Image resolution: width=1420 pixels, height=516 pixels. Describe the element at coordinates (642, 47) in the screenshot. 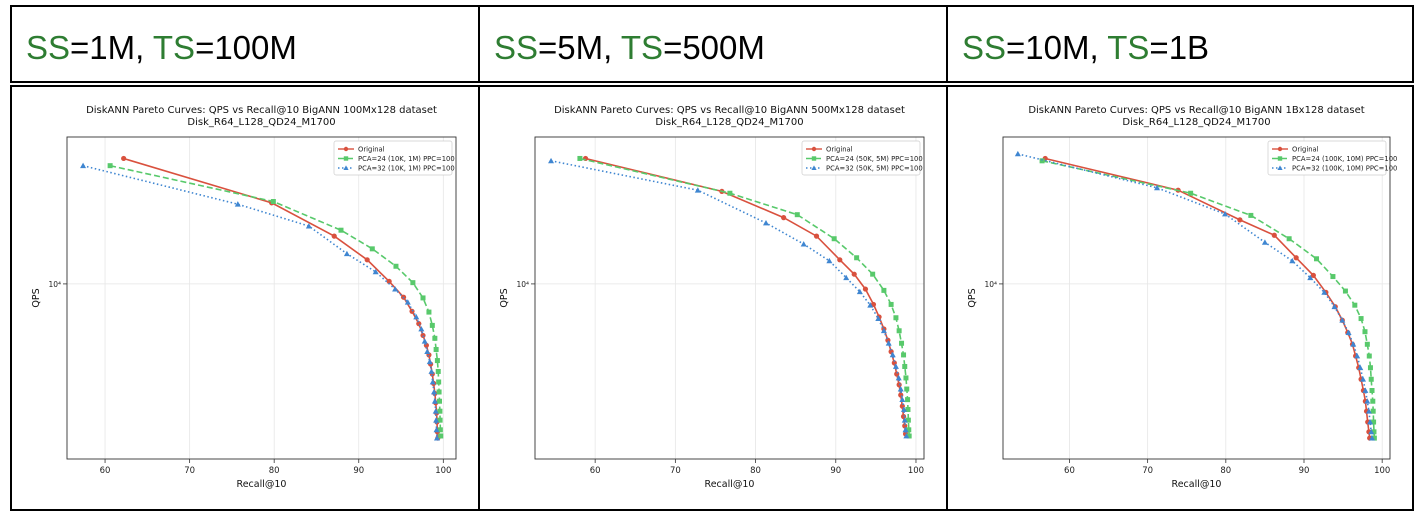

I see `ts-label: TS` at that location.